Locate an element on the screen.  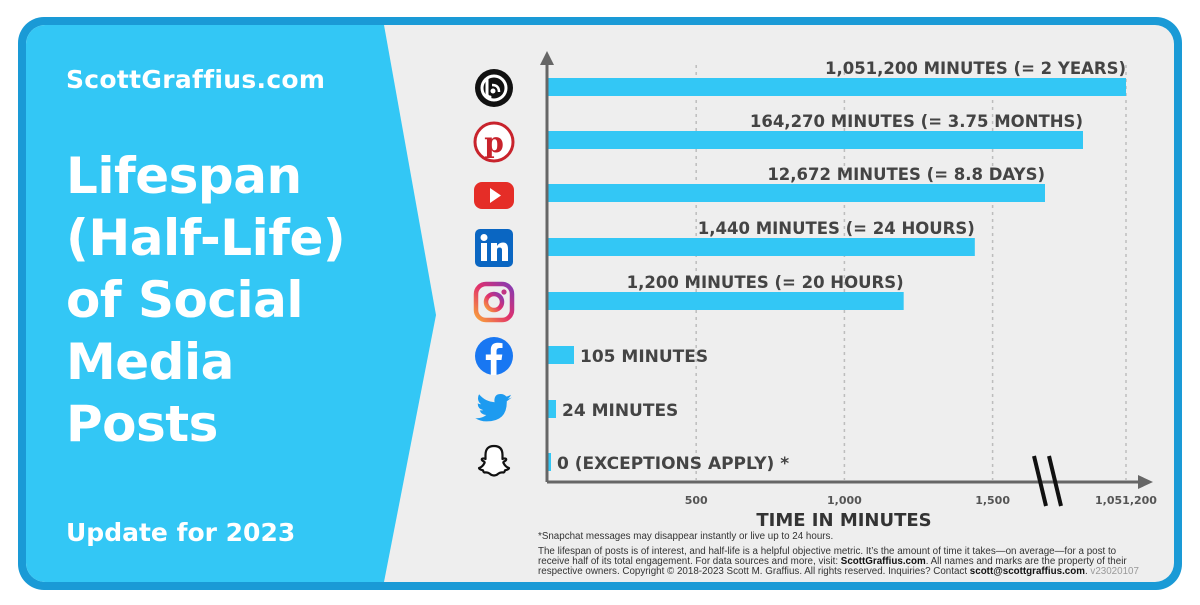
description-link: ScottGraffius.com is located at coordinates (883, 561).